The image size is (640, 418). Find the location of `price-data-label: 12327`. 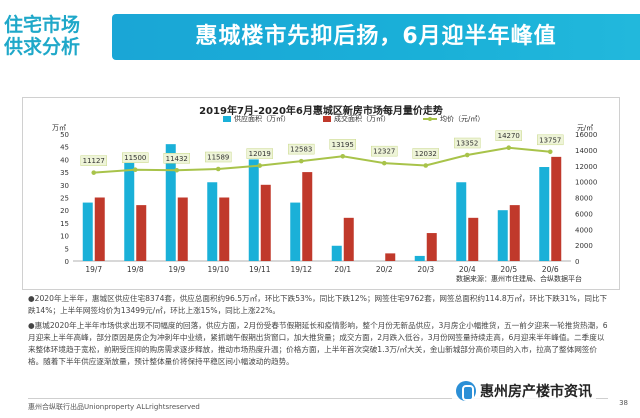

price-data-label: 12327 is located at coordinates (384, 152).